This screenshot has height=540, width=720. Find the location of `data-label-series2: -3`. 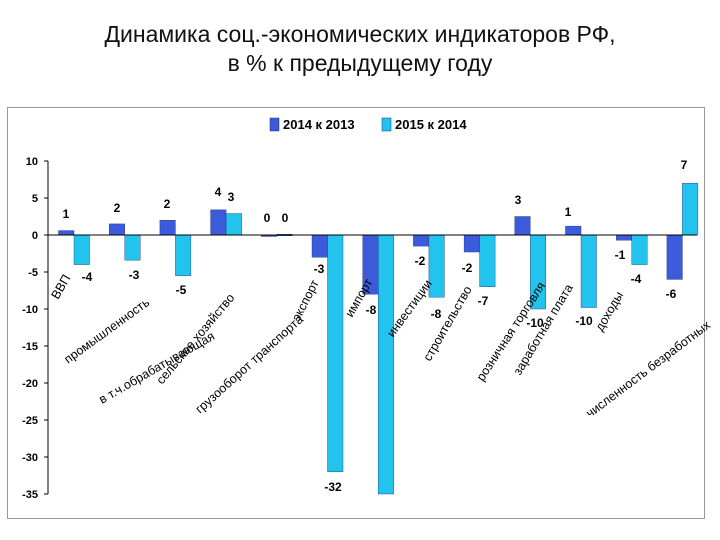

data-label-series2: -3 is located at coordinates (134, 275).